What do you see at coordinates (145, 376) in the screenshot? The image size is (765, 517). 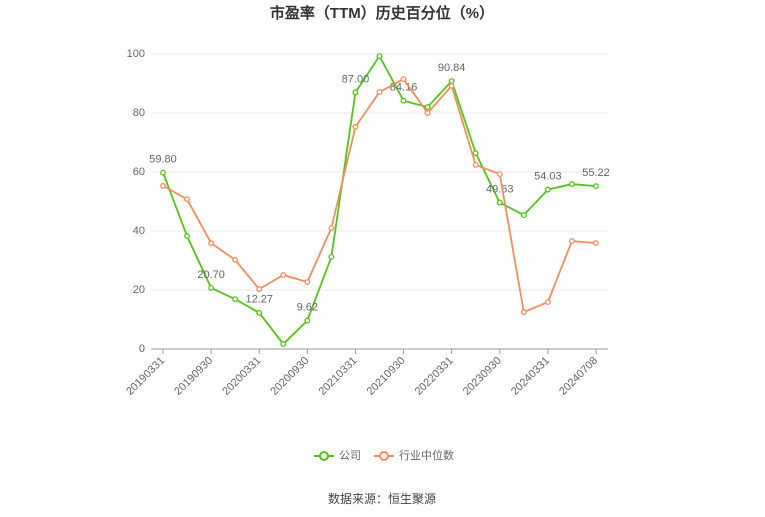 I see `x-tick-label: 20190331` at bounding box center [145, 376].